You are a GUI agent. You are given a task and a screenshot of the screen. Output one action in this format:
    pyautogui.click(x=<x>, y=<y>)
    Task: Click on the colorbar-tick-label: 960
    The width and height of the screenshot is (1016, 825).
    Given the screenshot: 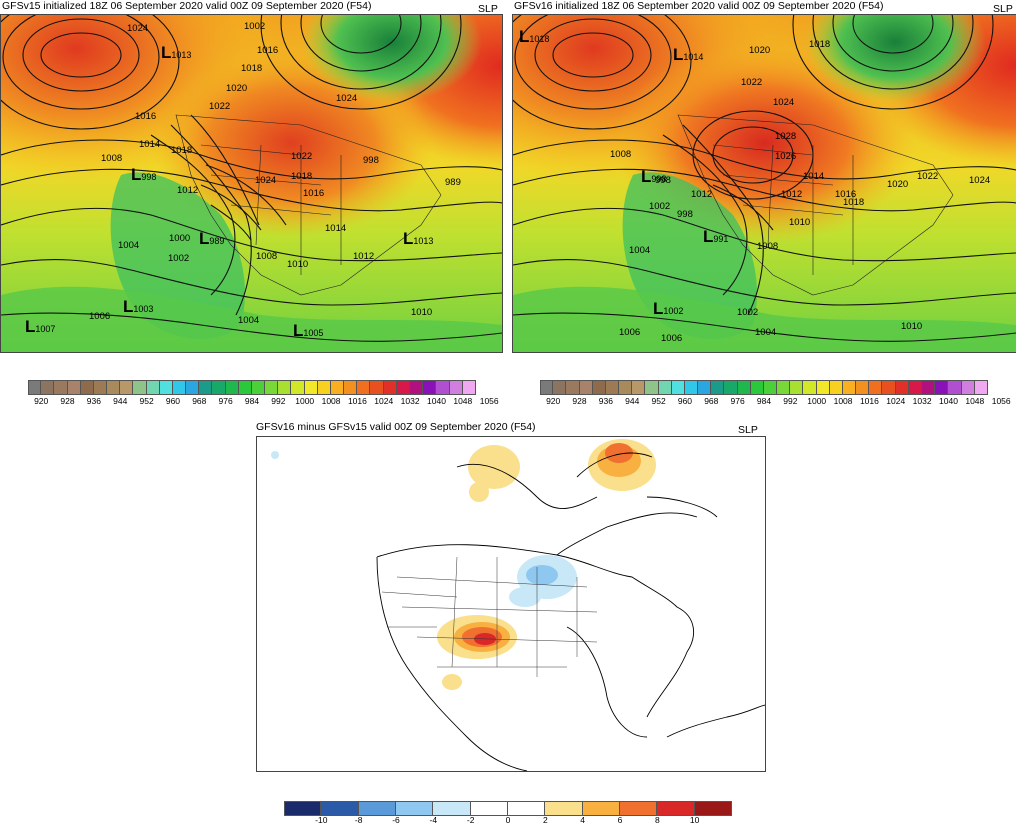 What is the action you would take?
    pyautogui.click(x=685, y=401)
    